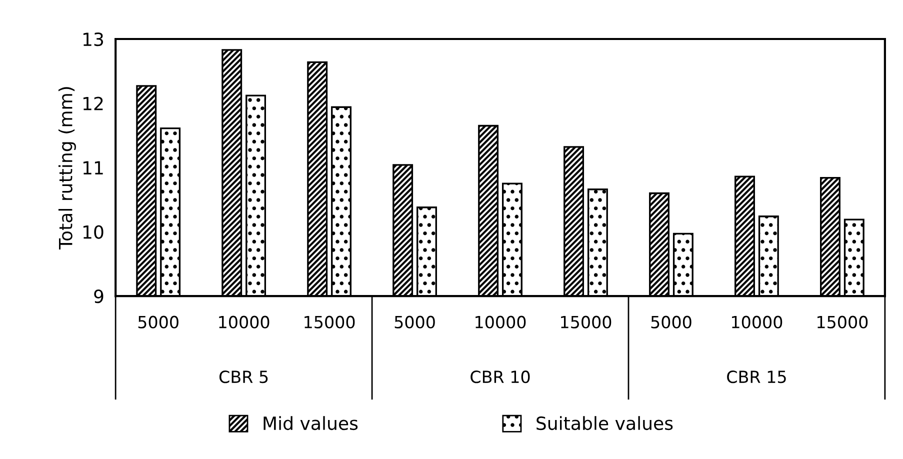 The height and width of the screenshot is (459, 903). Describe the element at coordinates (93, 232) in the screenshot. I see `y-tick-label: 10` at that location.